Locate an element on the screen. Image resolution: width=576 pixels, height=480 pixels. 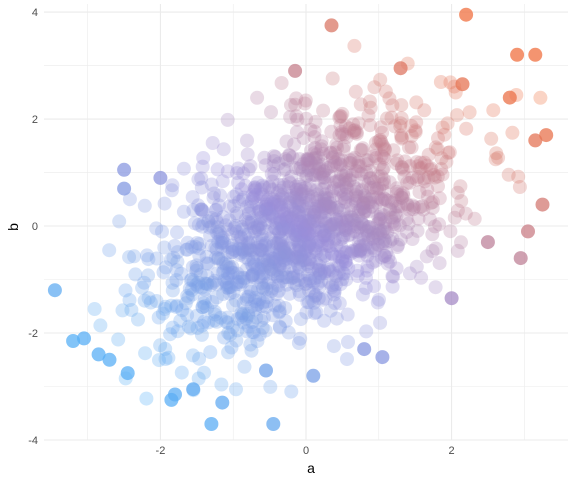
y-tick-label: -4 is located at coordinates (33, 441).